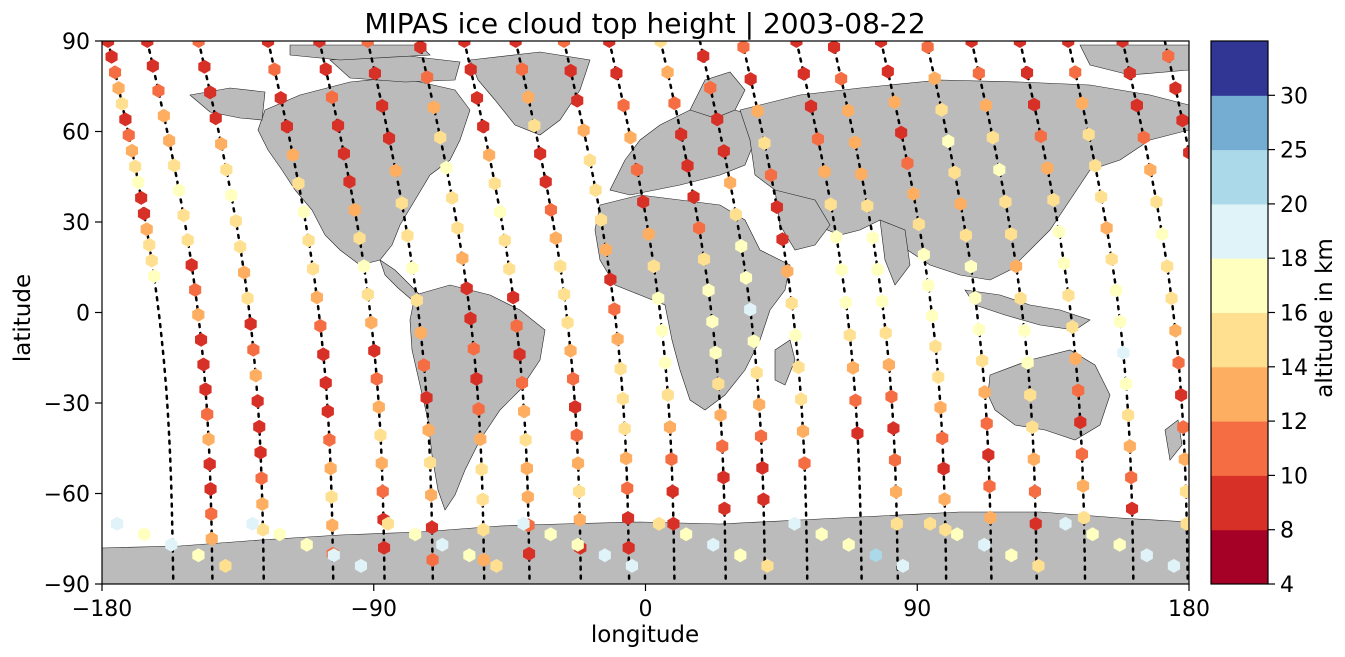  I want to click on land-antarctica, so click(645, 547).